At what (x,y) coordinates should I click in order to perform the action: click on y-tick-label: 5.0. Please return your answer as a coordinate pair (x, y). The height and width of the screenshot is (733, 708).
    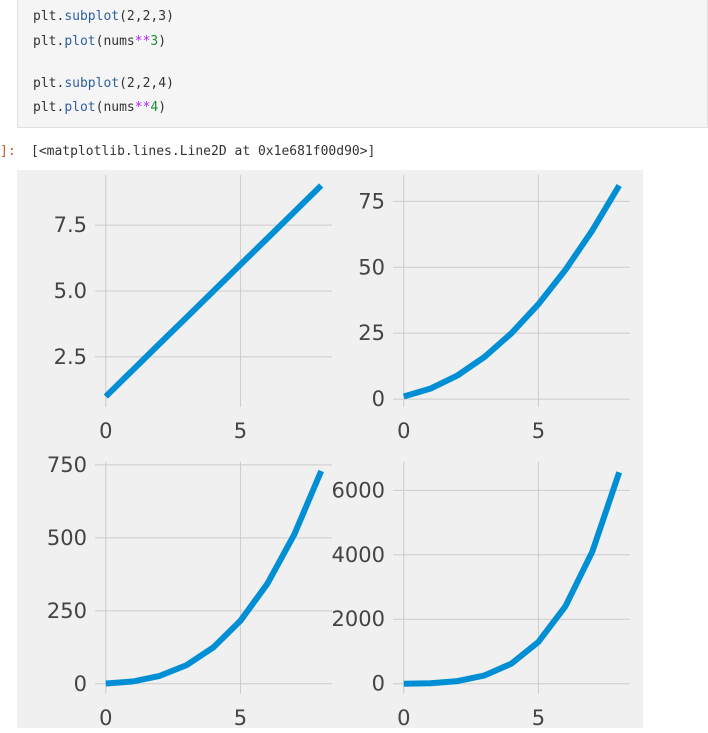
    Looking at the image, I should click on (70, 291).